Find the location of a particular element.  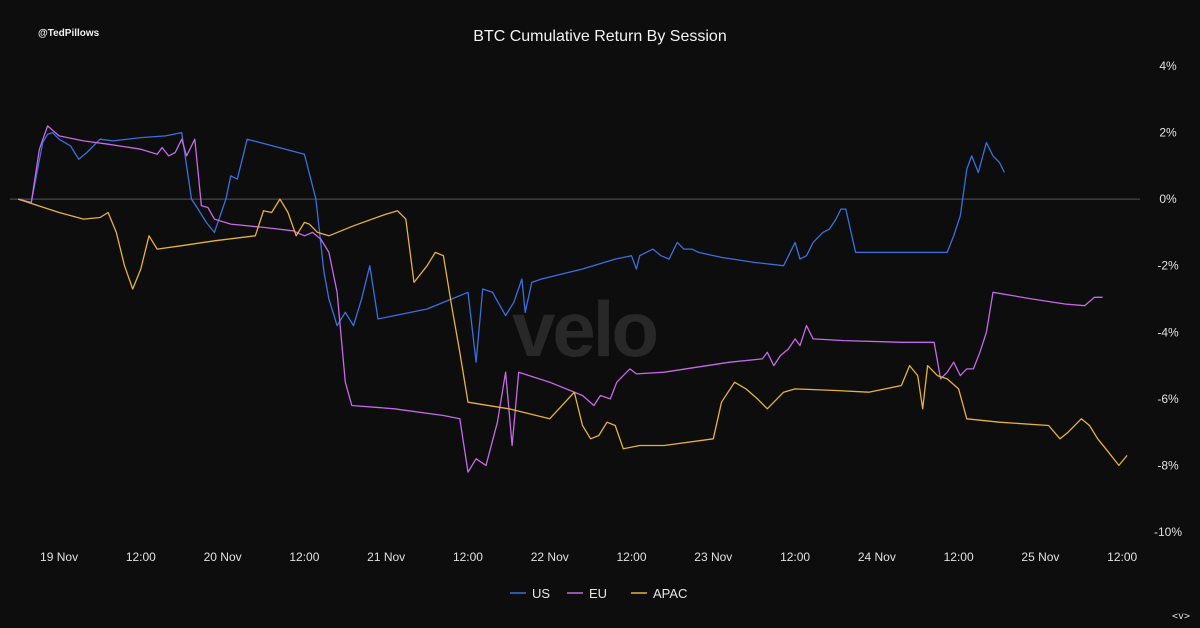

velo-watermark: velo is located at coordinates (585, 329).